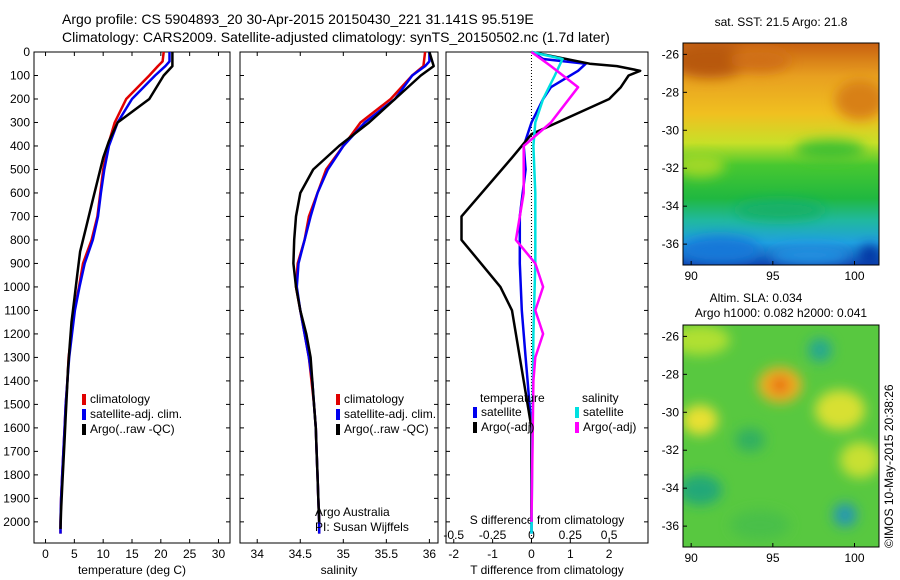 The width and height of the screenshot is (900, 580). What do you see at coordinates (132, 570) in the screenshot?
I see `x-axis-label: temperature (deg C)` at bounding box center [132, 570].